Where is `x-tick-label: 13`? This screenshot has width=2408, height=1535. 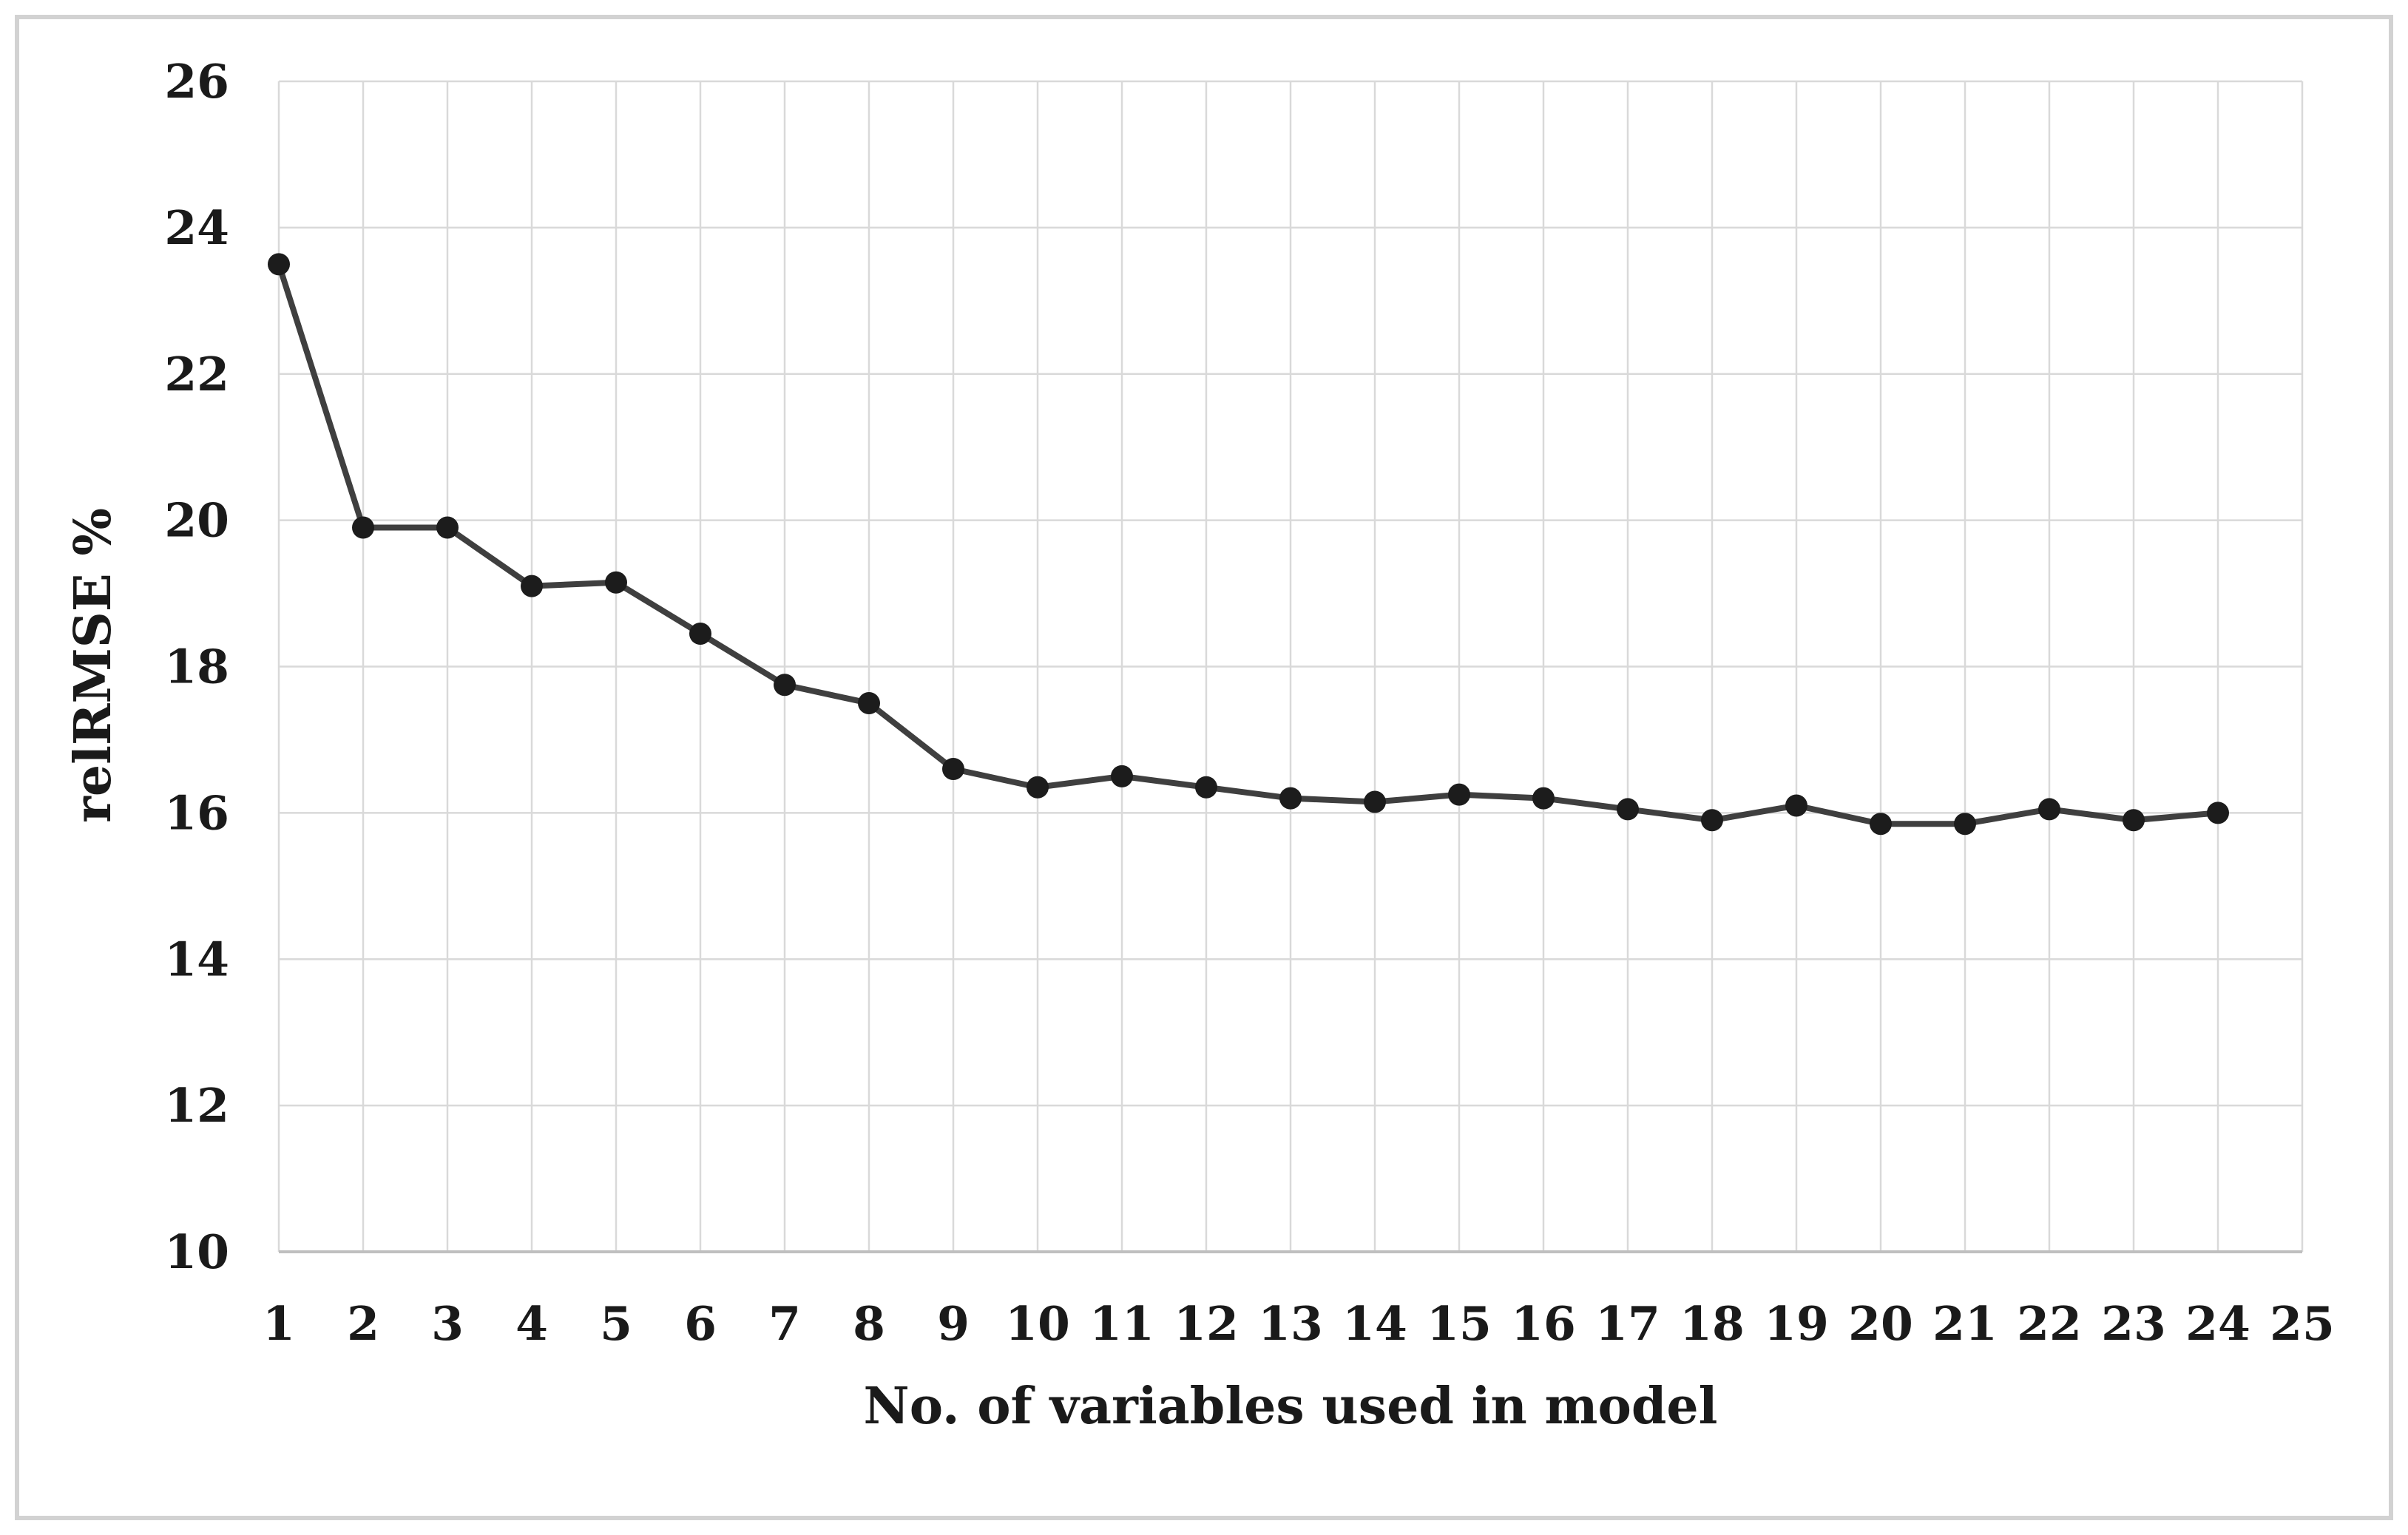 x-tick-label: 13 is located at coordinates (1290, 1323).